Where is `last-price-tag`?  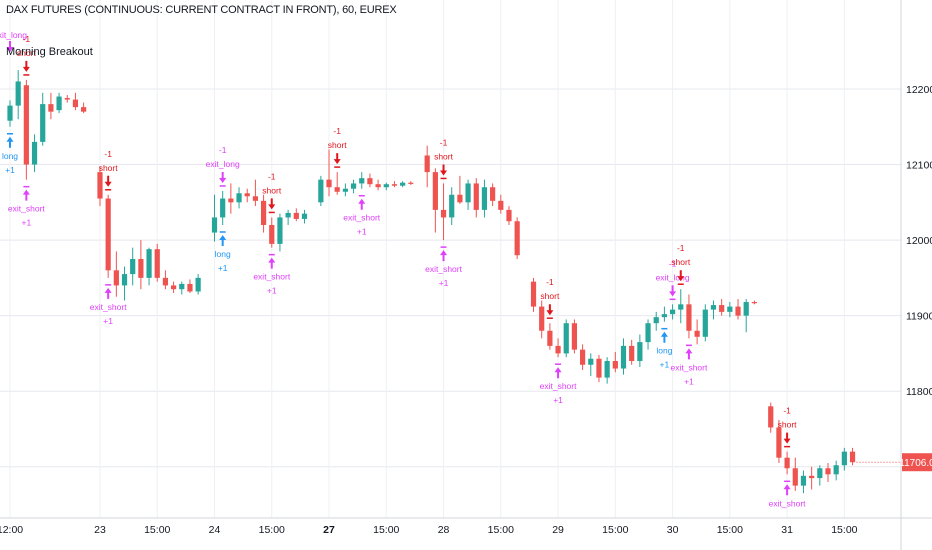
last-price-tag is located at coordinates (917, 462).